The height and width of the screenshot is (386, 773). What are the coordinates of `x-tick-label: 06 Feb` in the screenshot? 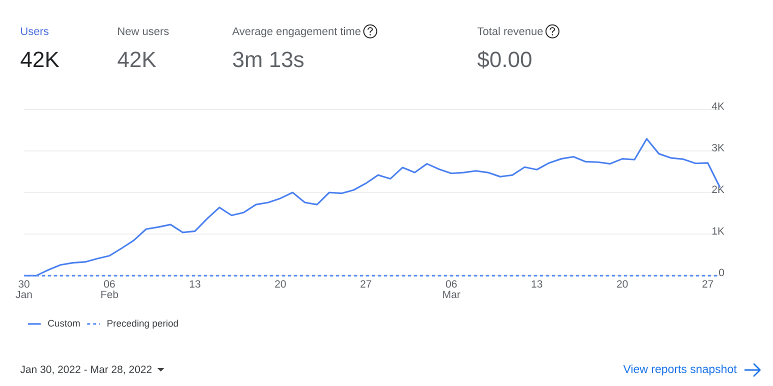 It's located at (109, 289).